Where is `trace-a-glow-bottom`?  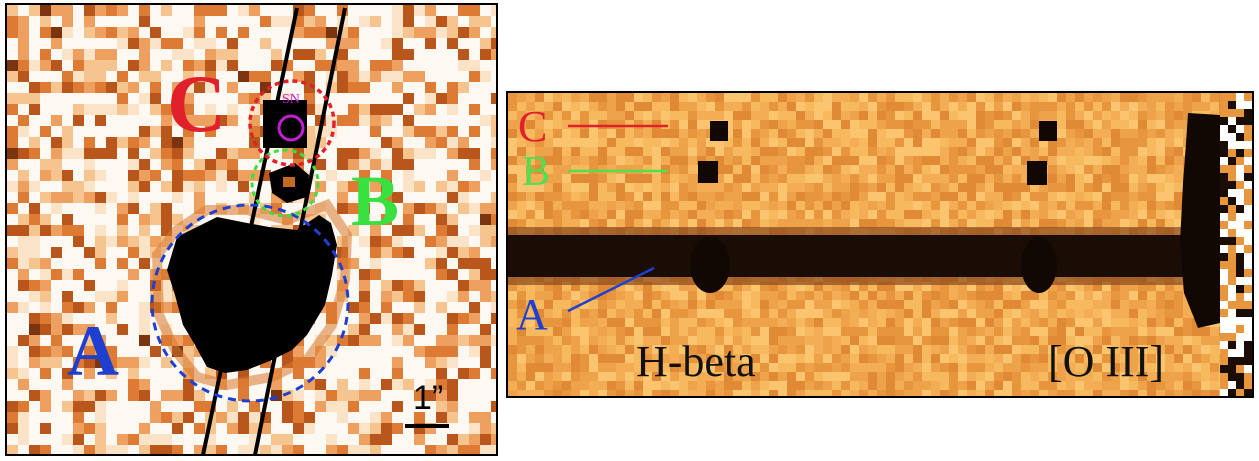 trace-a-glow-bottom is located at coordinates (880, 281).